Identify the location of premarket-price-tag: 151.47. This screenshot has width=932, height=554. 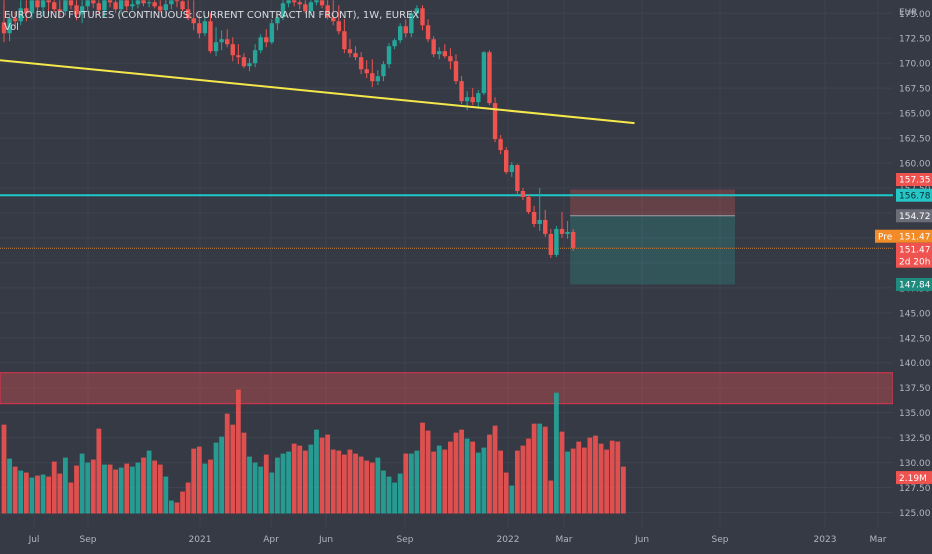
(915, 237).